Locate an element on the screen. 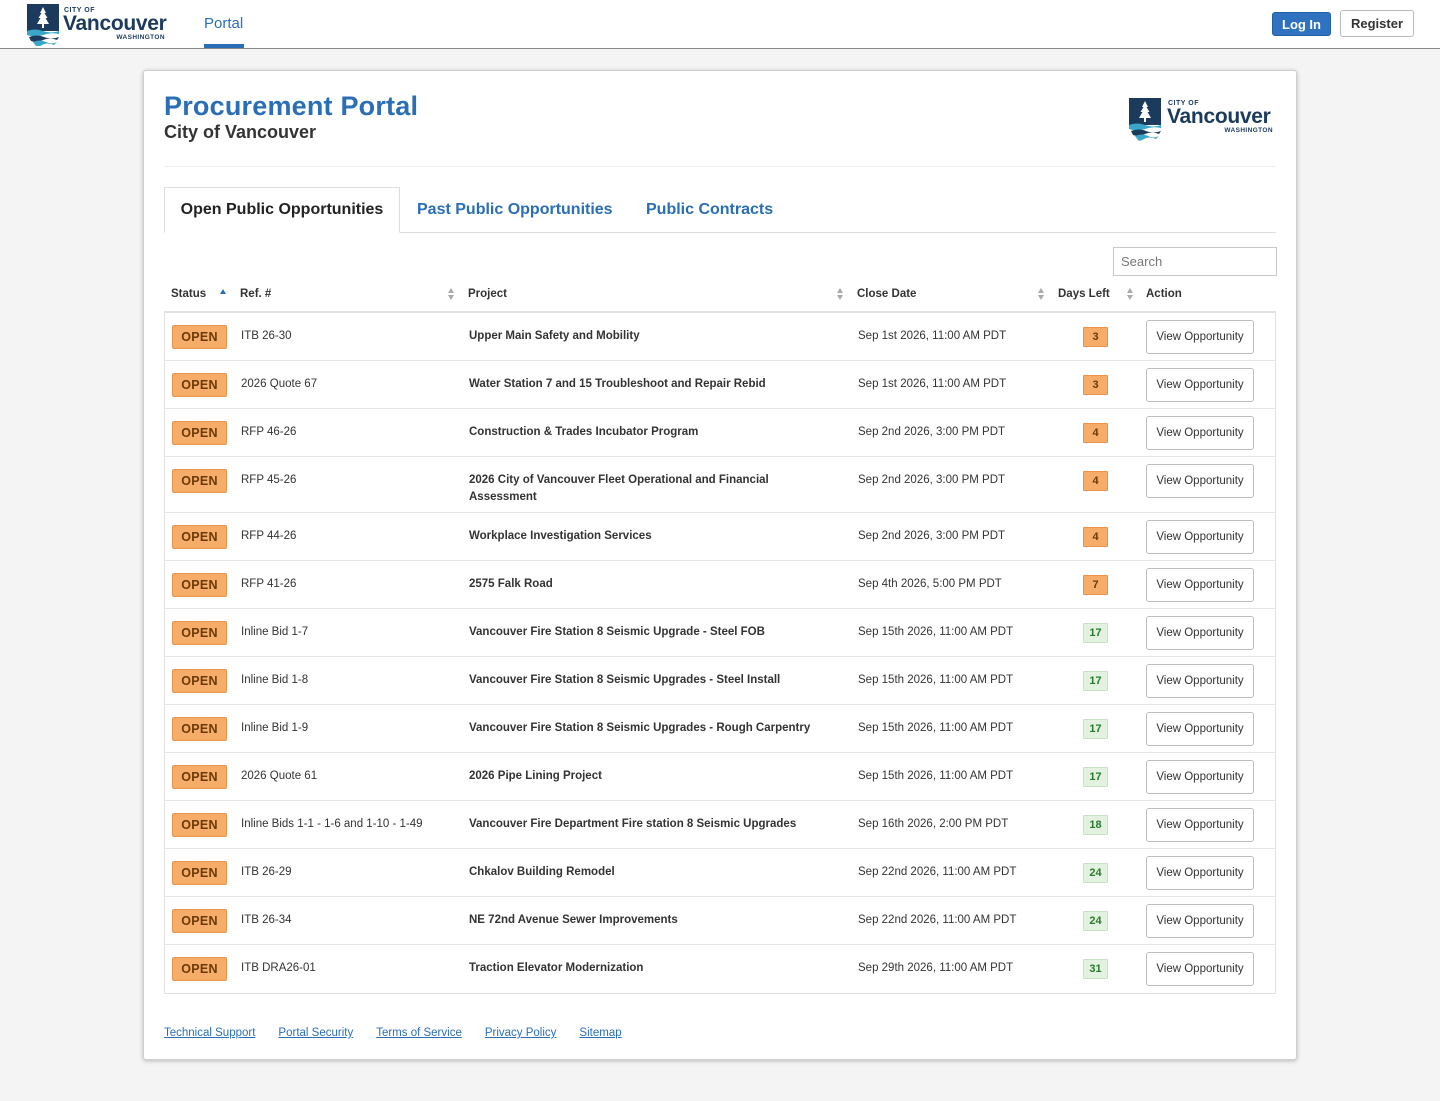 This screenshot has width=1440, height=1101. ref-number: Inline Bid 1-9 is located at coordinates (275, 728).